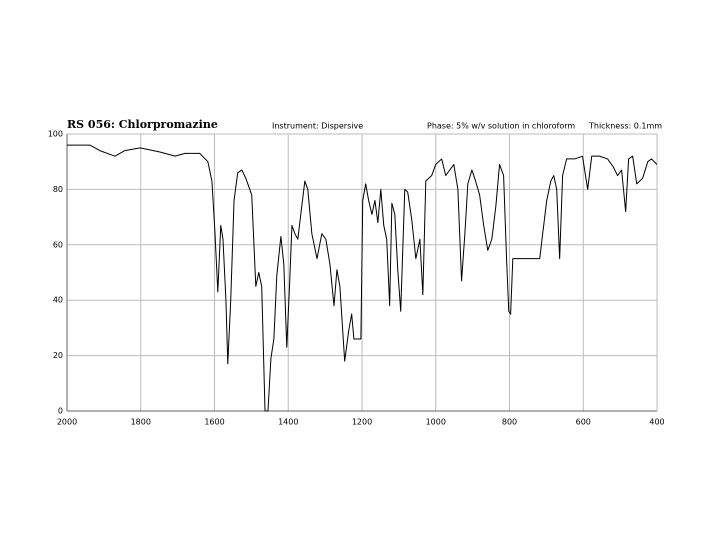 This screenshot has width=720, height=540. I want to click on x-tick-label: 1200, so click(362, 422).